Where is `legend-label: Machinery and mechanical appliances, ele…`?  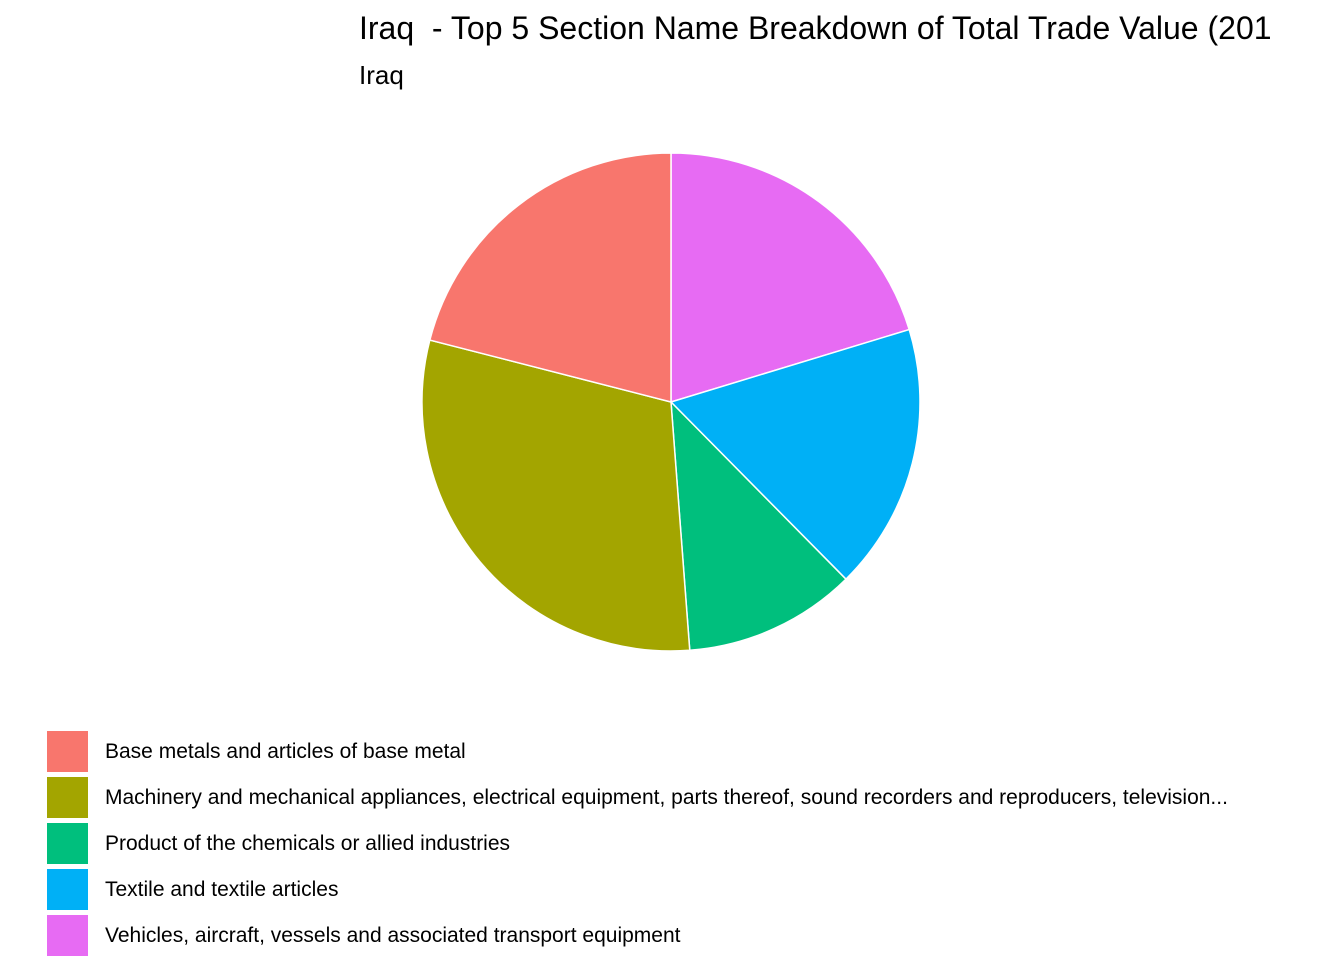 legend-label: Machinery and mechanical appliances, ele… is located at coordinates (666, 798).